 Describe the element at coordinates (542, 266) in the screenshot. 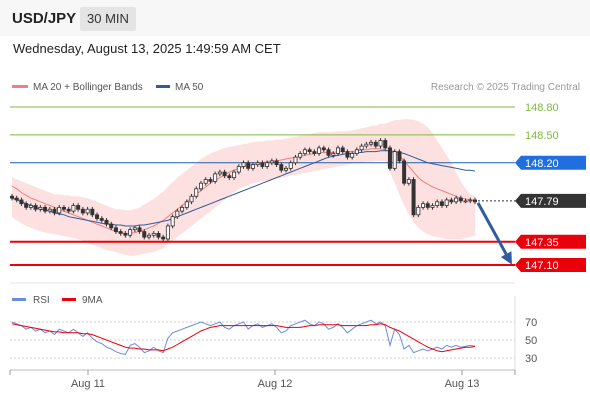

I see `level-label-147.10: 147.10` at that location.